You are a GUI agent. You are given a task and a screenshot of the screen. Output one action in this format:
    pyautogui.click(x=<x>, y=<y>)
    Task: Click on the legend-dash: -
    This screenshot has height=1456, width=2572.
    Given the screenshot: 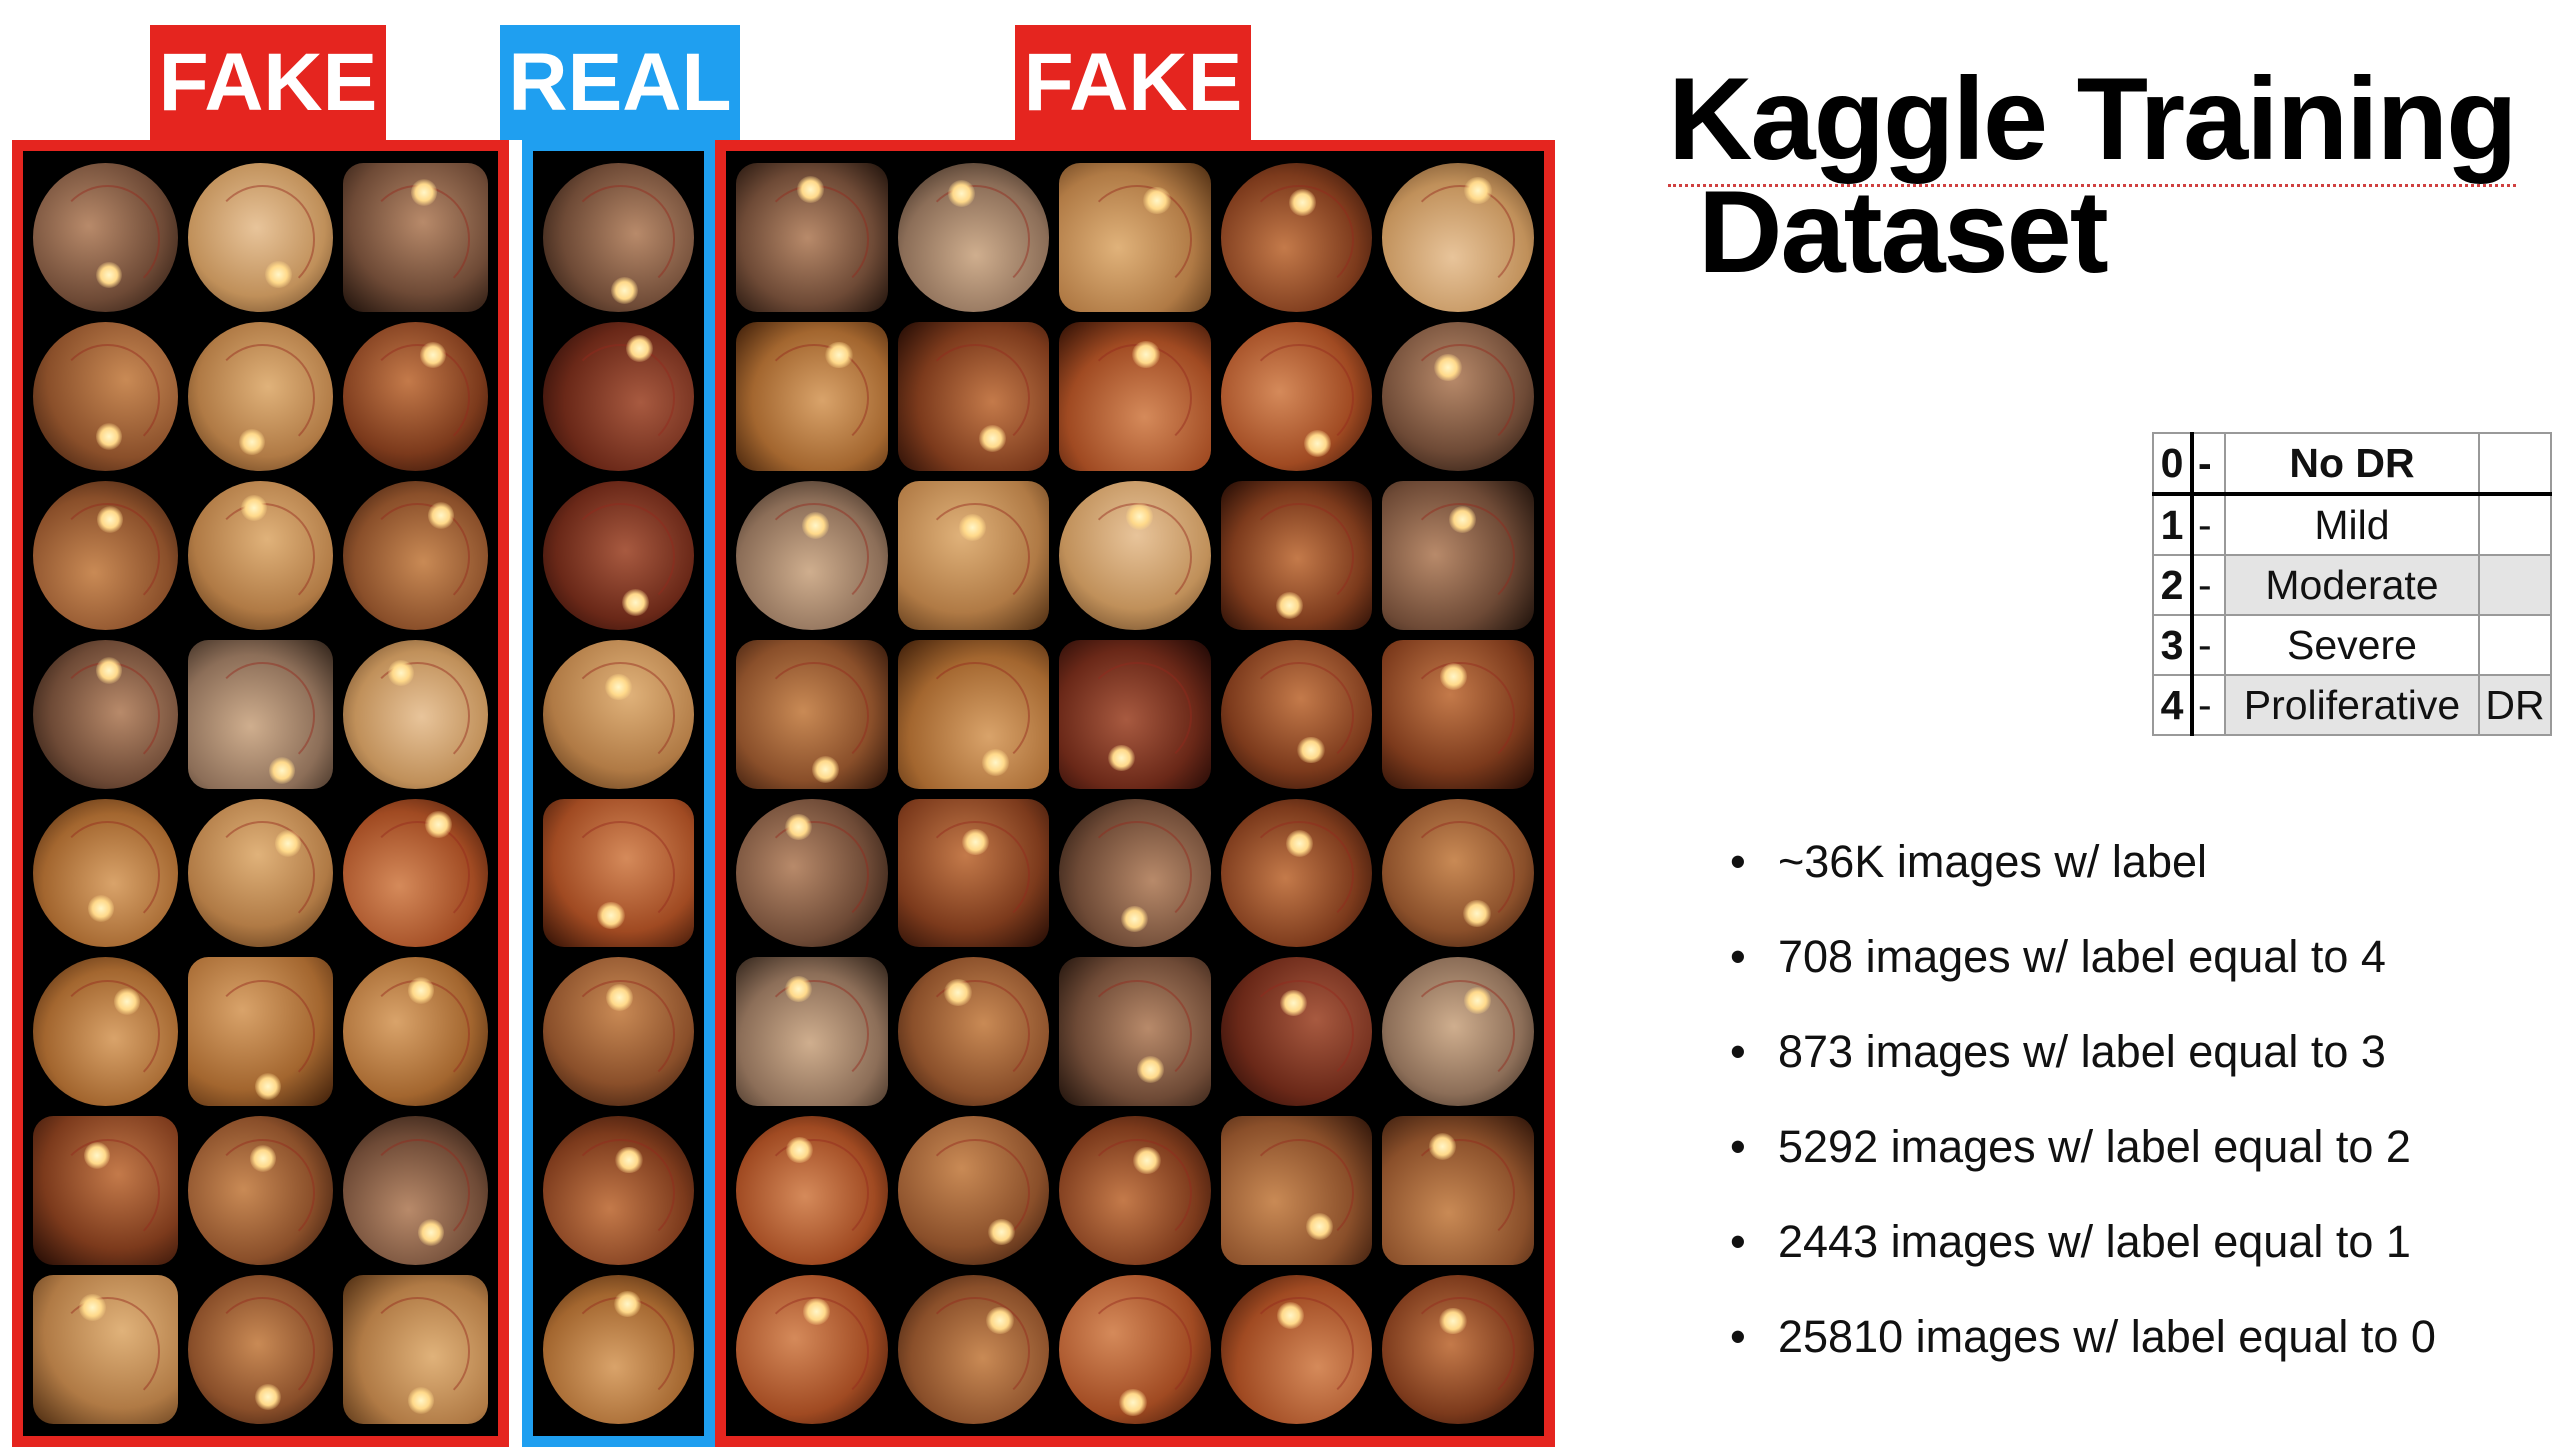 What is the action you would take?
    pyautogui.click(x=2208, y=705)
    